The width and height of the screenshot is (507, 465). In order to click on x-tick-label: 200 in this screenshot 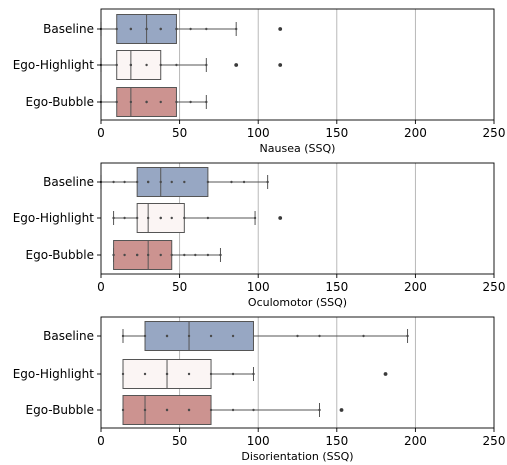, I will do `click(415, 287)`.